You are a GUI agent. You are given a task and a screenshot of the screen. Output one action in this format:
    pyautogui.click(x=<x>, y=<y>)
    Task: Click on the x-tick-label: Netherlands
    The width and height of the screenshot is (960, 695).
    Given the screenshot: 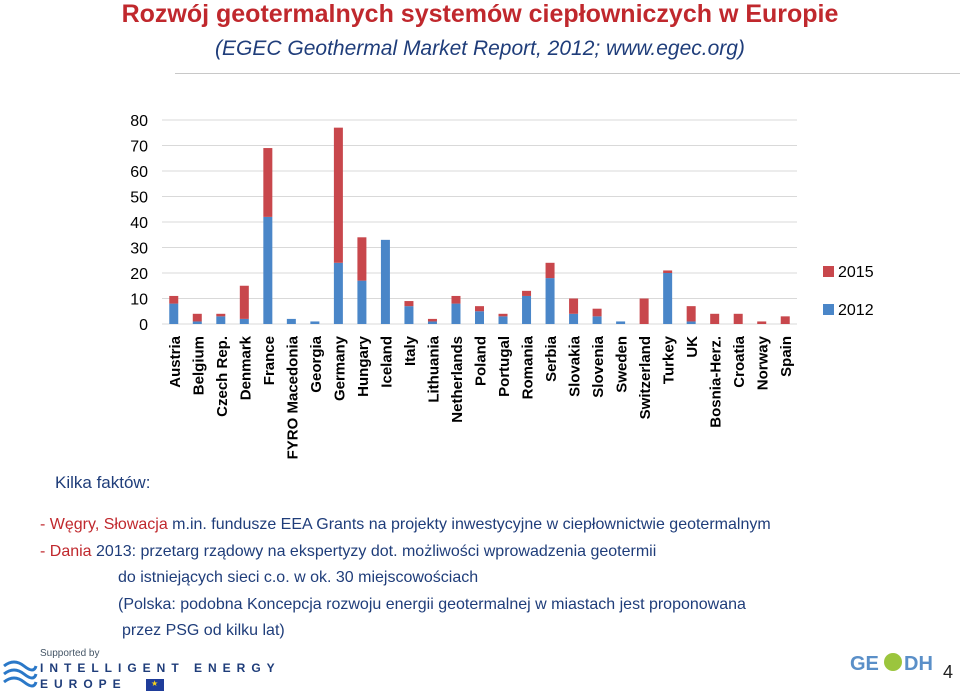 What is the action you would take?
    pyautogui.click(x=457, y=379)
    